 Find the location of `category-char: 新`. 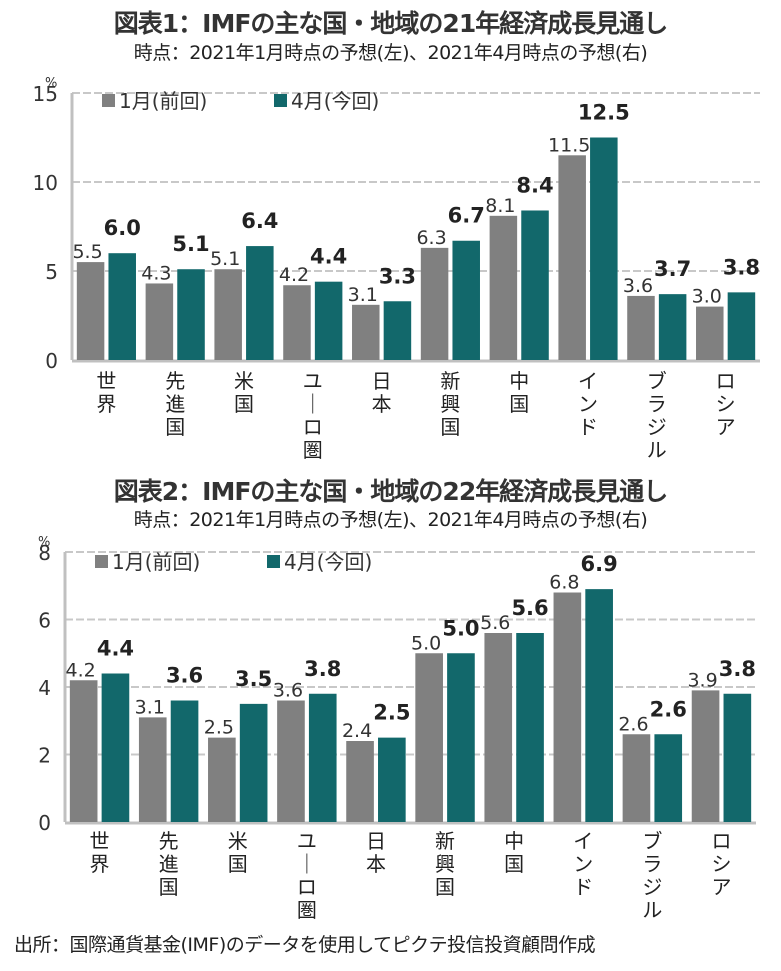

category-char: 新 is located at coordinates (445, 841).